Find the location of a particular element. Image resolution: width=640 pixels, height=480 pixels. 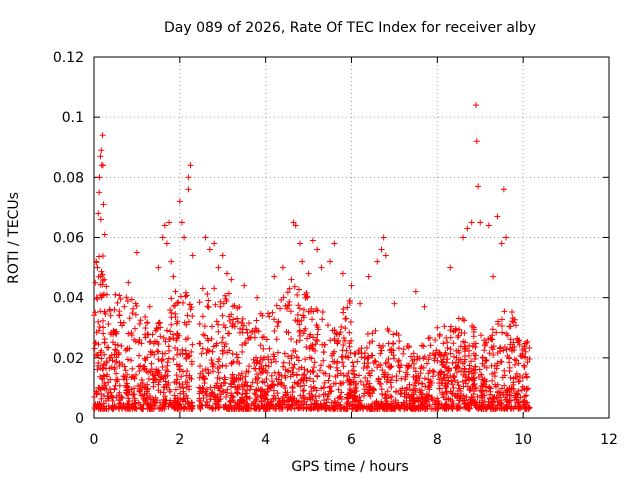

y-tick-label: 0.1 is located at coordinates (73, 118).